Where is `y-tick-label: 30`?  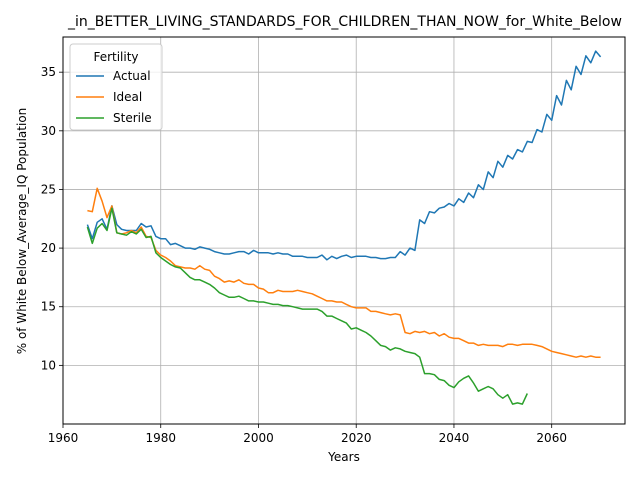
y-tick-label: 30 is located at coordinates (48, 131).